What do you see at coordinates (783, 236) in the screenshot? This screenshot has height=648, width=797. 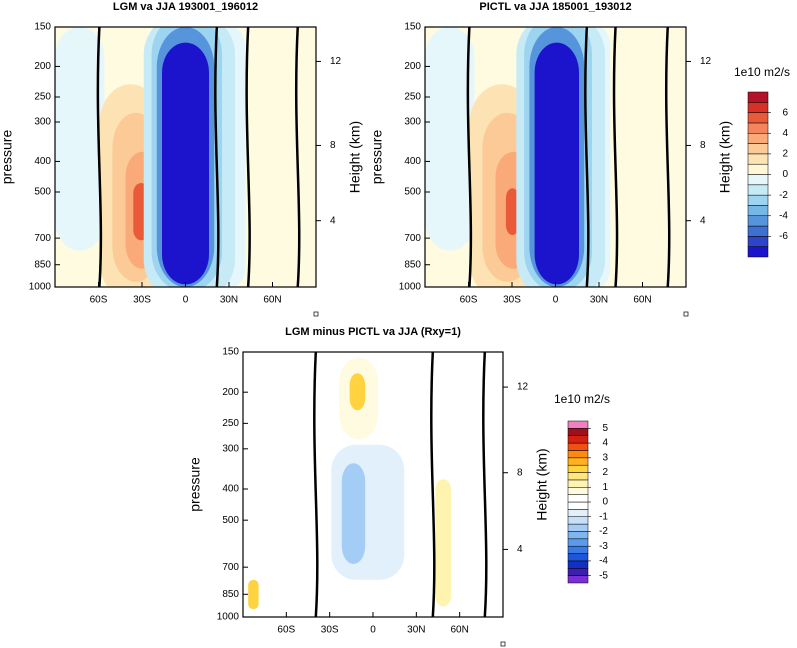 I see `colorbar-tick-label: -6` at bounding box center [783, 236].